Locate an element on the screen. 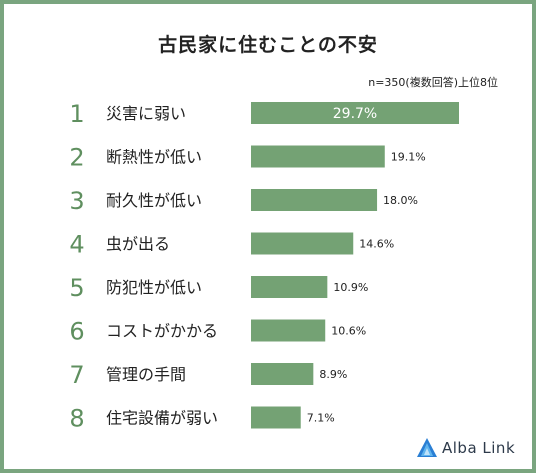 This screenshot has width=536, height=473. category-label: 管理の手間 is located at coordinates (146, 374).